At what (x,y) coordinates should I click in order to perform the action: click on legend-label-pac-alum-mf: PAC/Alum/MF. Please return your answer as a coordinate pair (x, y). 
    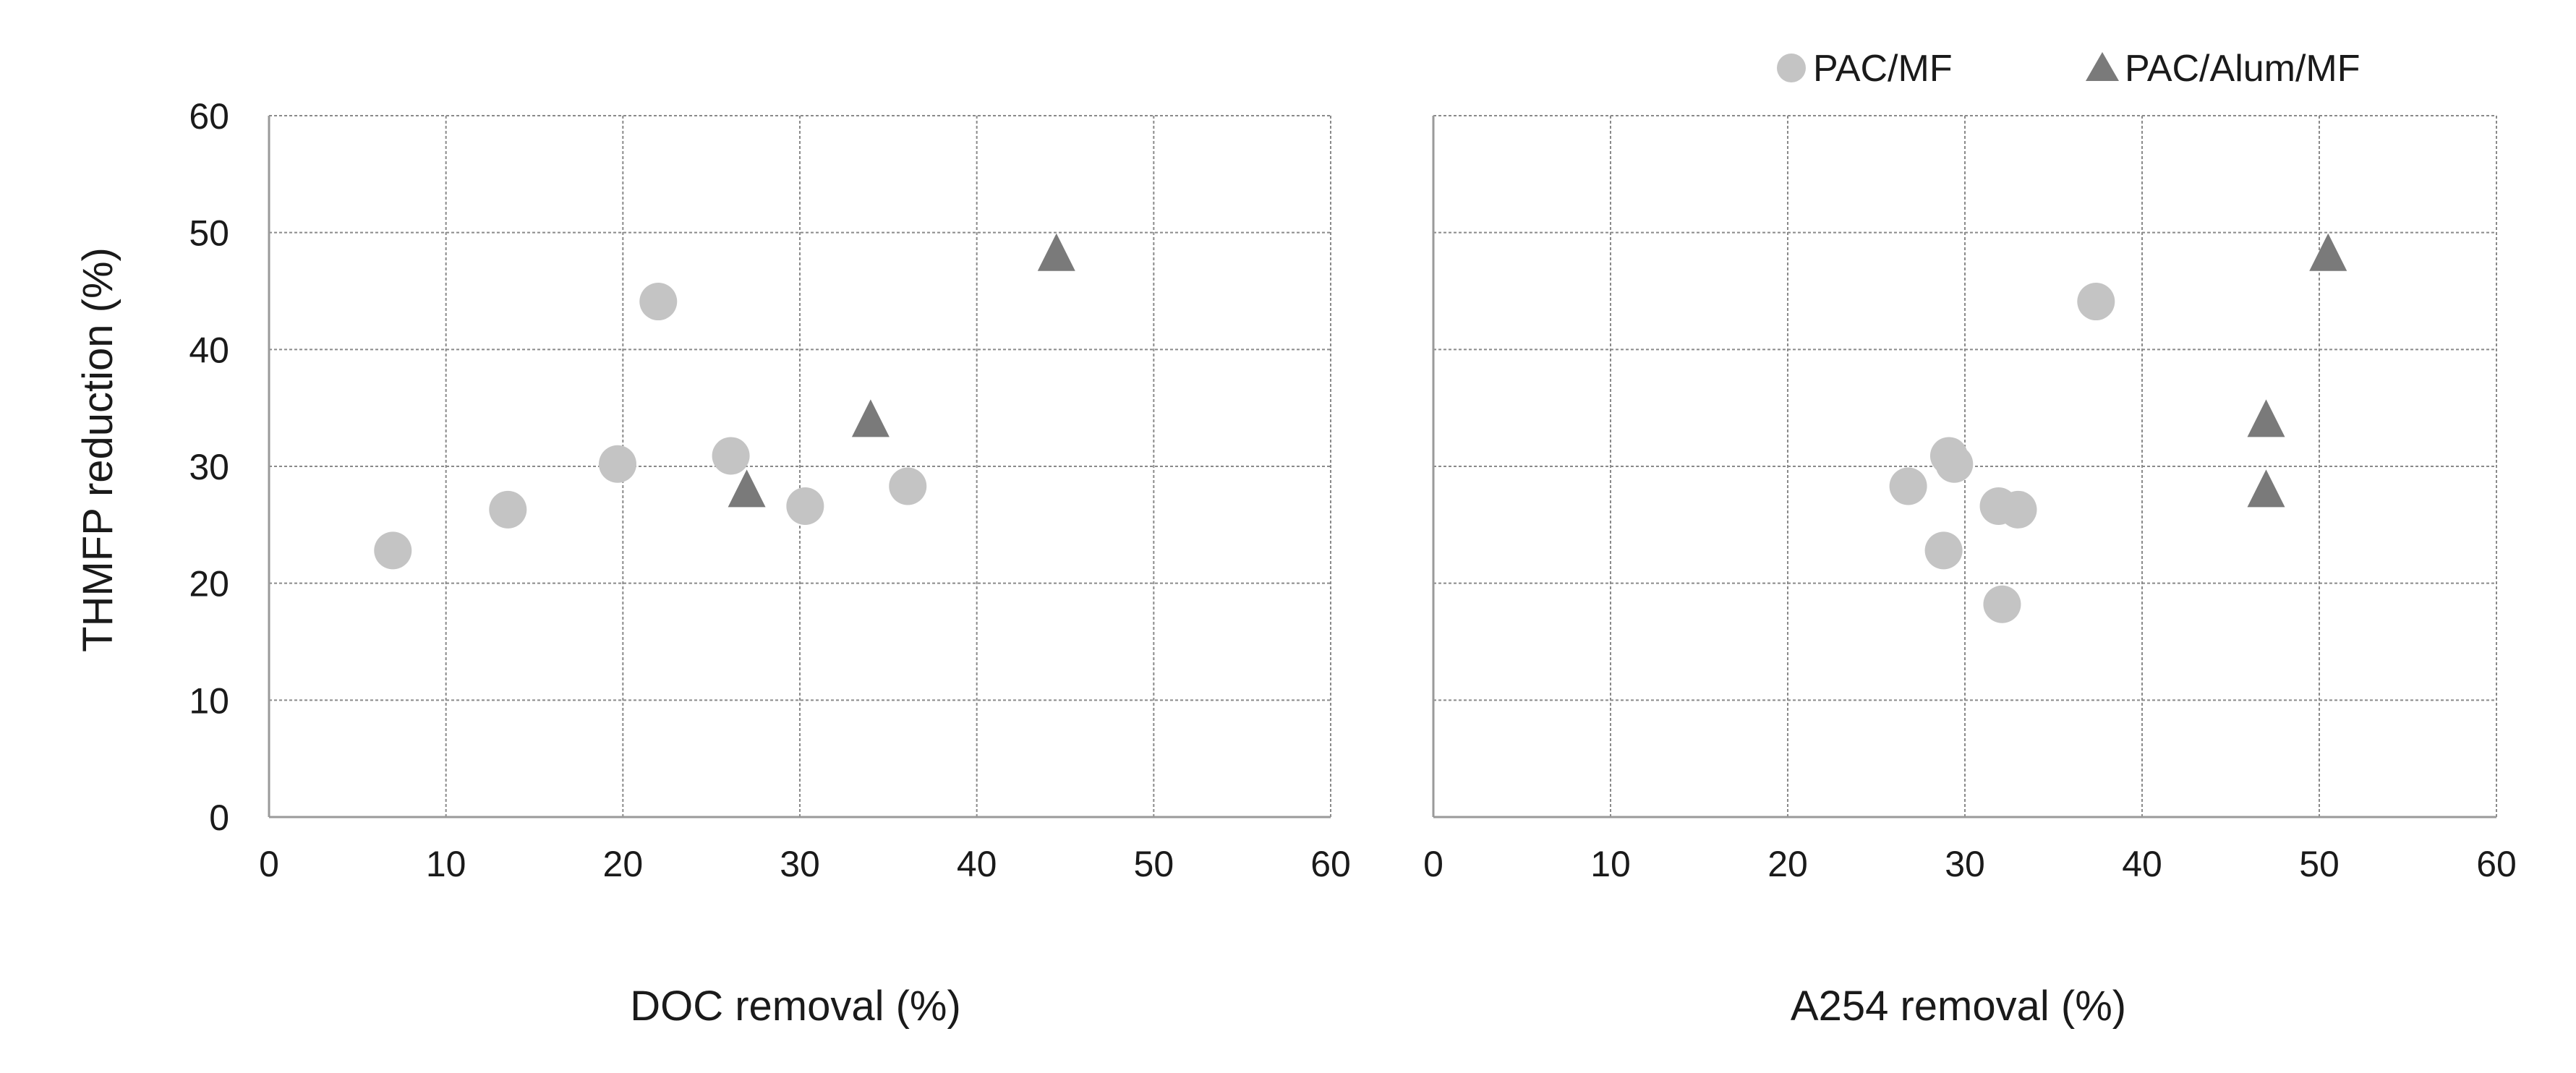
    Looking at the image, I should click on (2242, 69).